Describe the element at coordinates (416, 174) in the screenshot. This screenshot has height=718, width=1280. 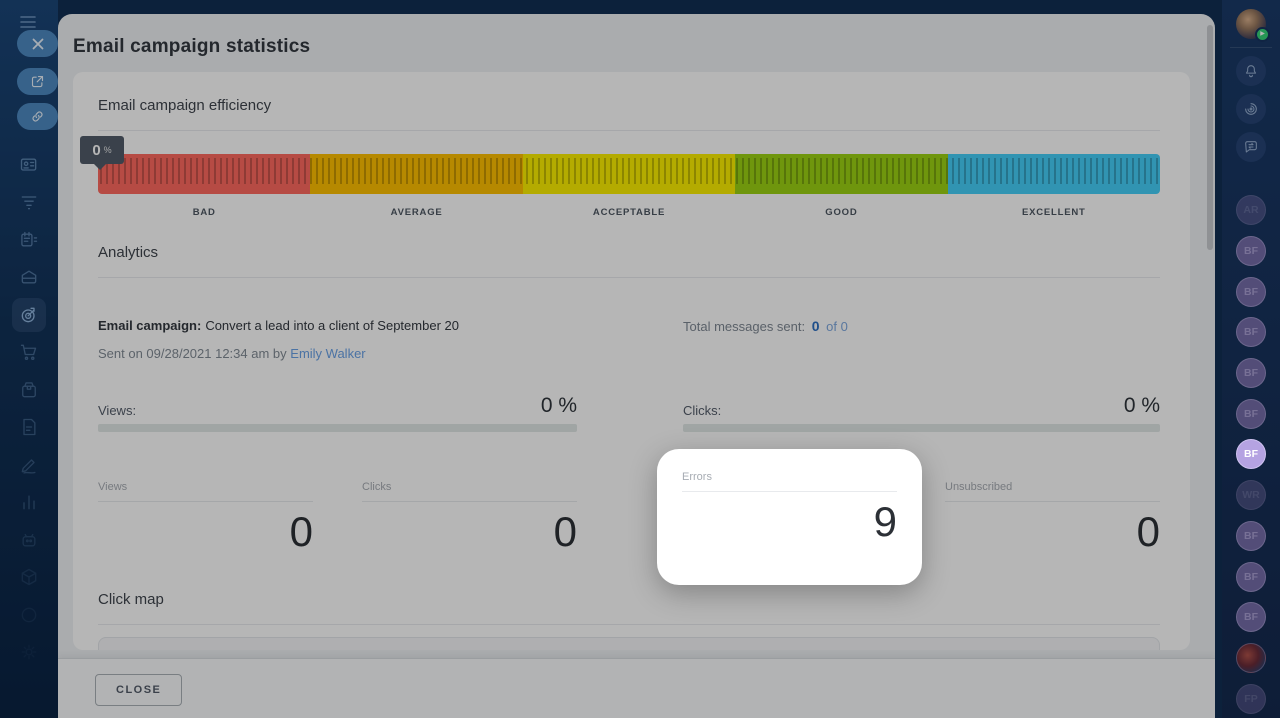
I see `gauge-segment-average` at that location.